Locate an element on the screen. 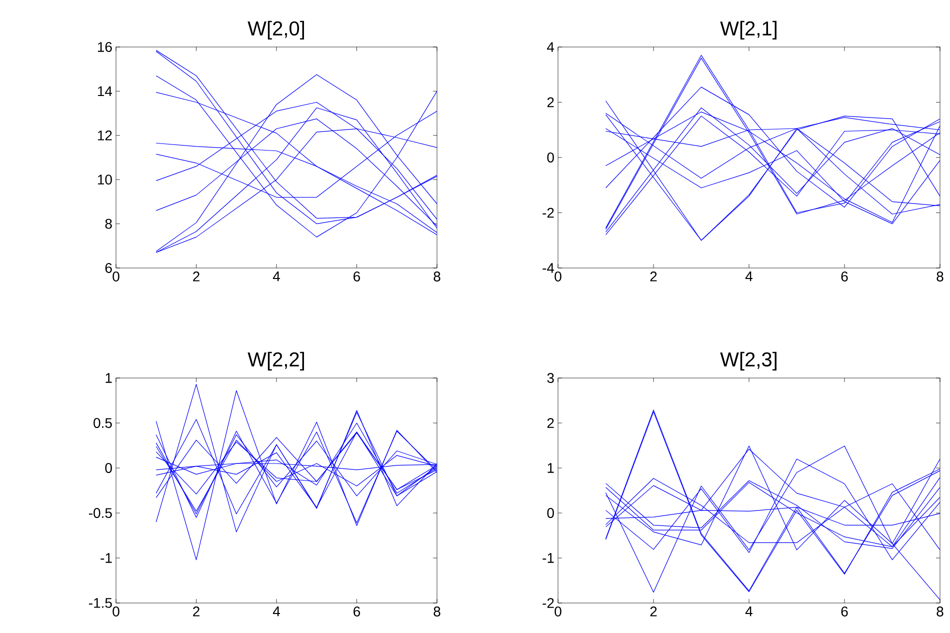  chart-title: W[2,1] is located at coordinates (748, 30).